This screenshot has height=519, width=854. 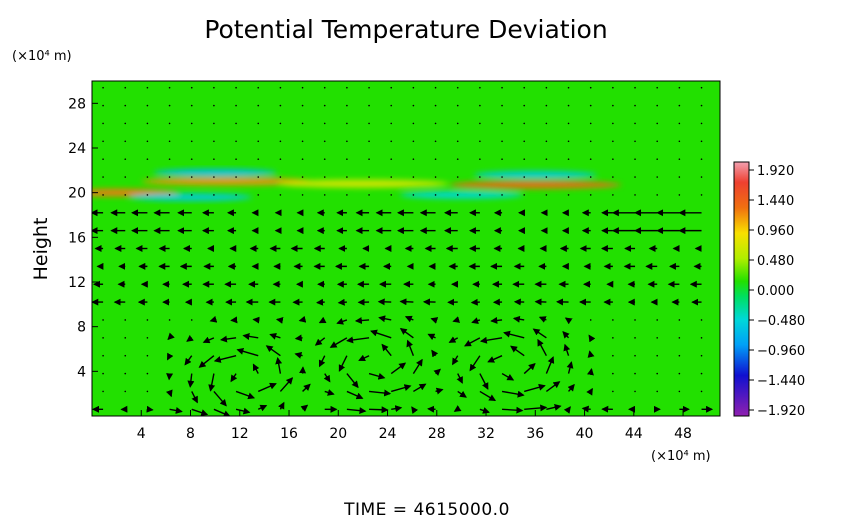 What do you see at coordinates (775, 231) in the screenshot?
I see `colorbar-tick-label: 0.960` at bounding box center [775, 231].